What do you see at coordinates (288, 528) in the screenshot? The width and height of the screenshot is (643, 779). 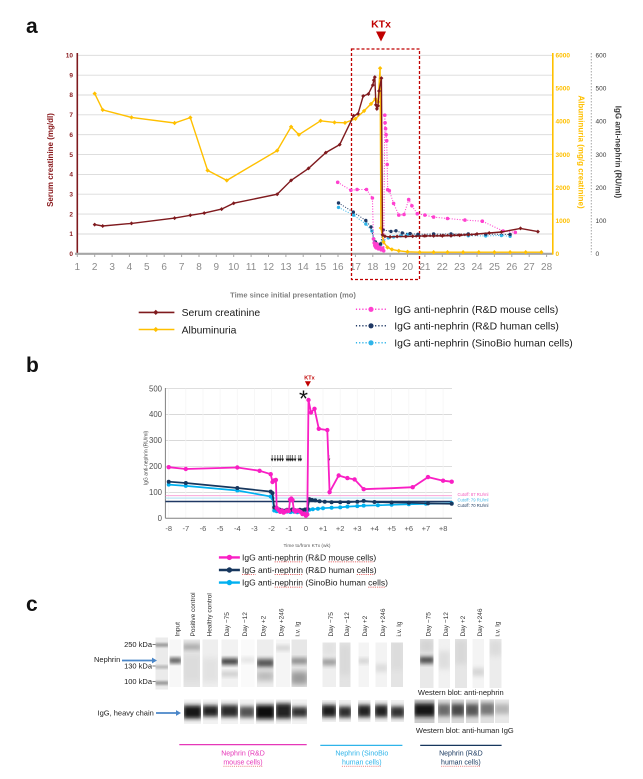 I see `svg-text: -1` at bounding box center [288, 528].